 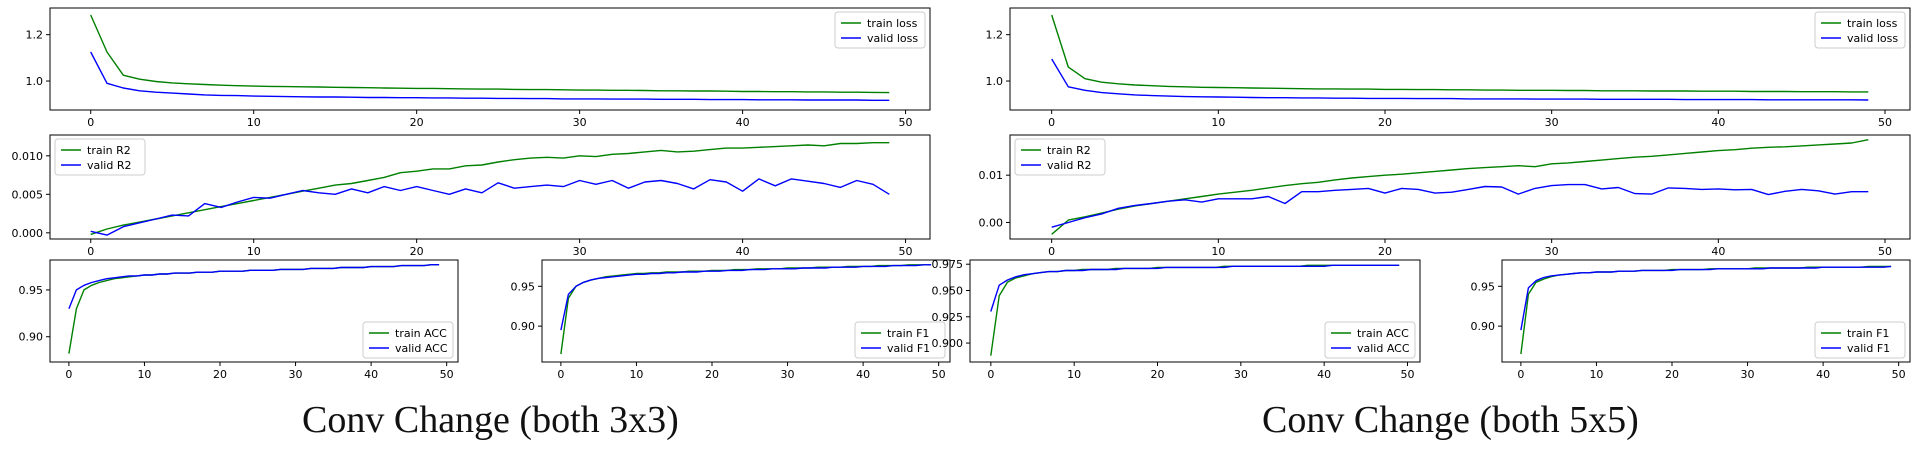 I want to click on y-tick-label: 0.925, so click(x=948, y=317).